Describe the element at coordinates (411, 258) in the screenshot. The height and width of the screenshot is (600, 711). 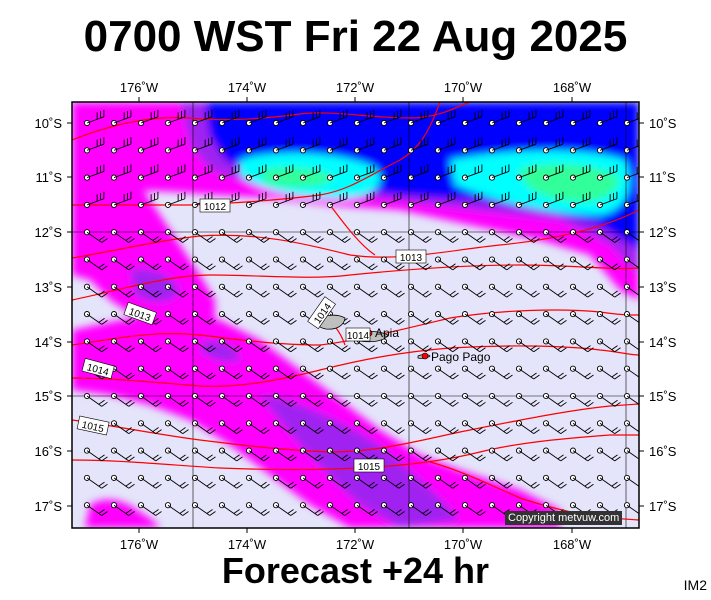
I see `svg-text: 1013` at that location.